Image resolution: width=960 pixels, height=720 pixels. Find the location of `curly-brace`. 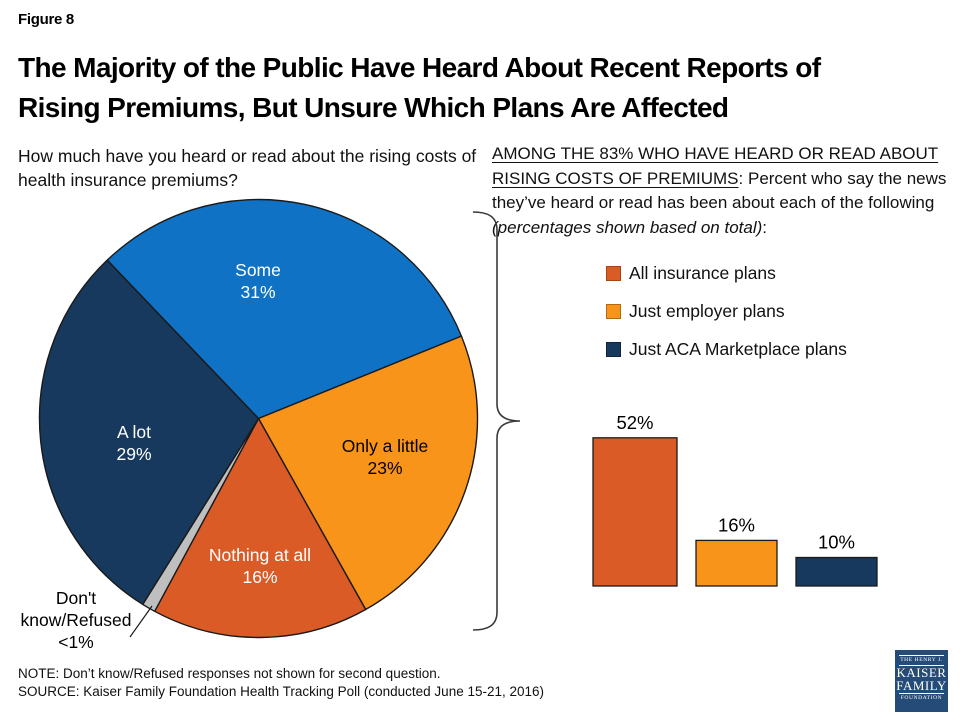

curly-brace is located at coordinates (496, 421).